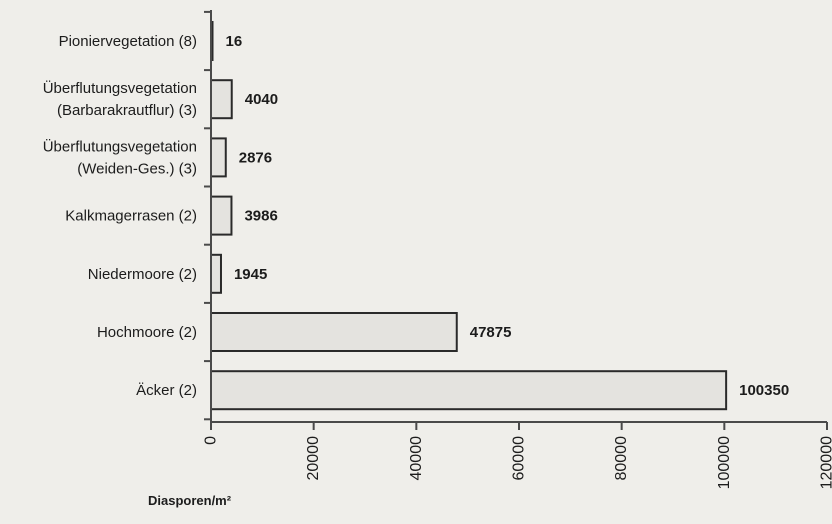  What do you see at coordinates (147, 332) in the screenshot?
I see `category-label: Hochmoore (2)` at bounding box center [147, 332].